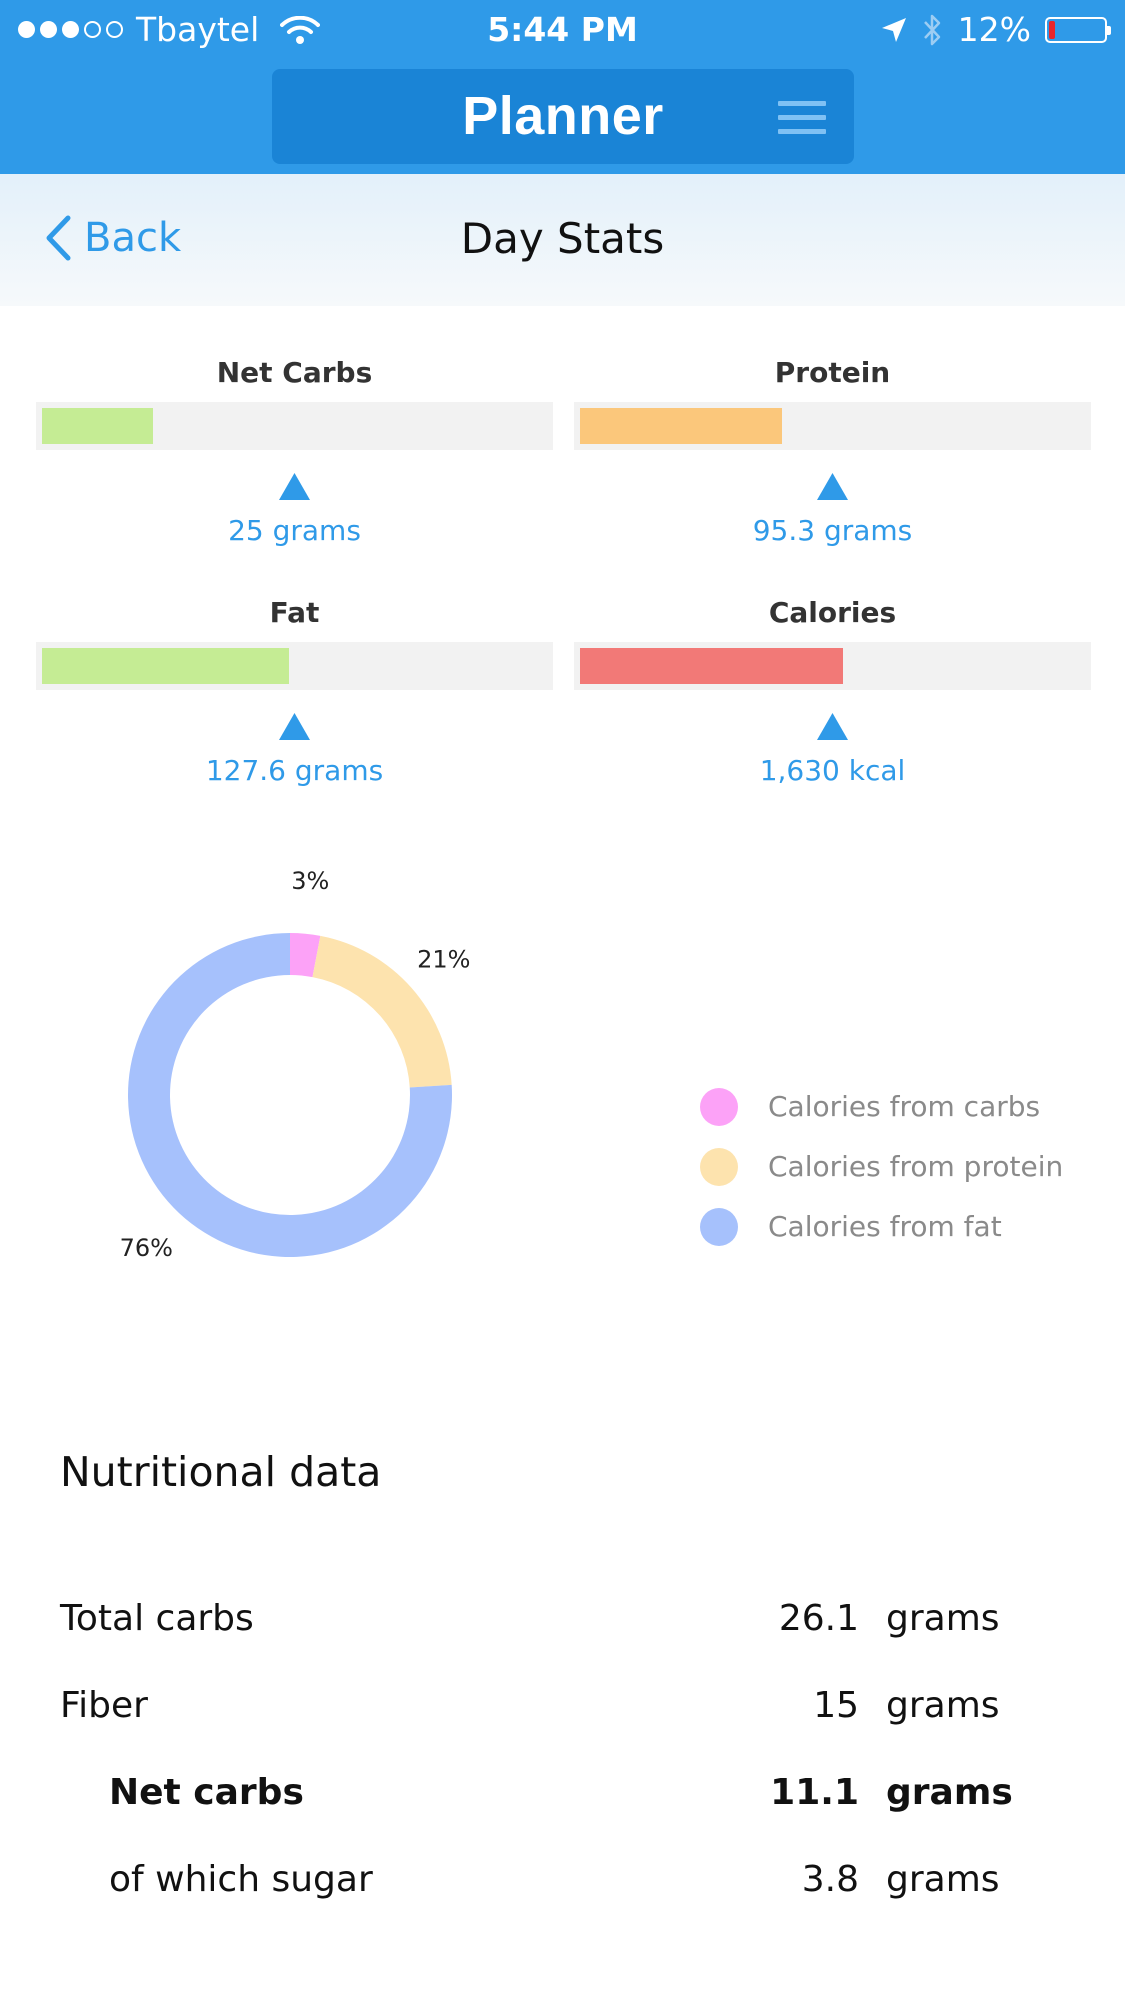 Image resolution: width=1125 pixels, height=2001 pixels. I want to click on carrier-name: Tbaytel, so click(198, 29).